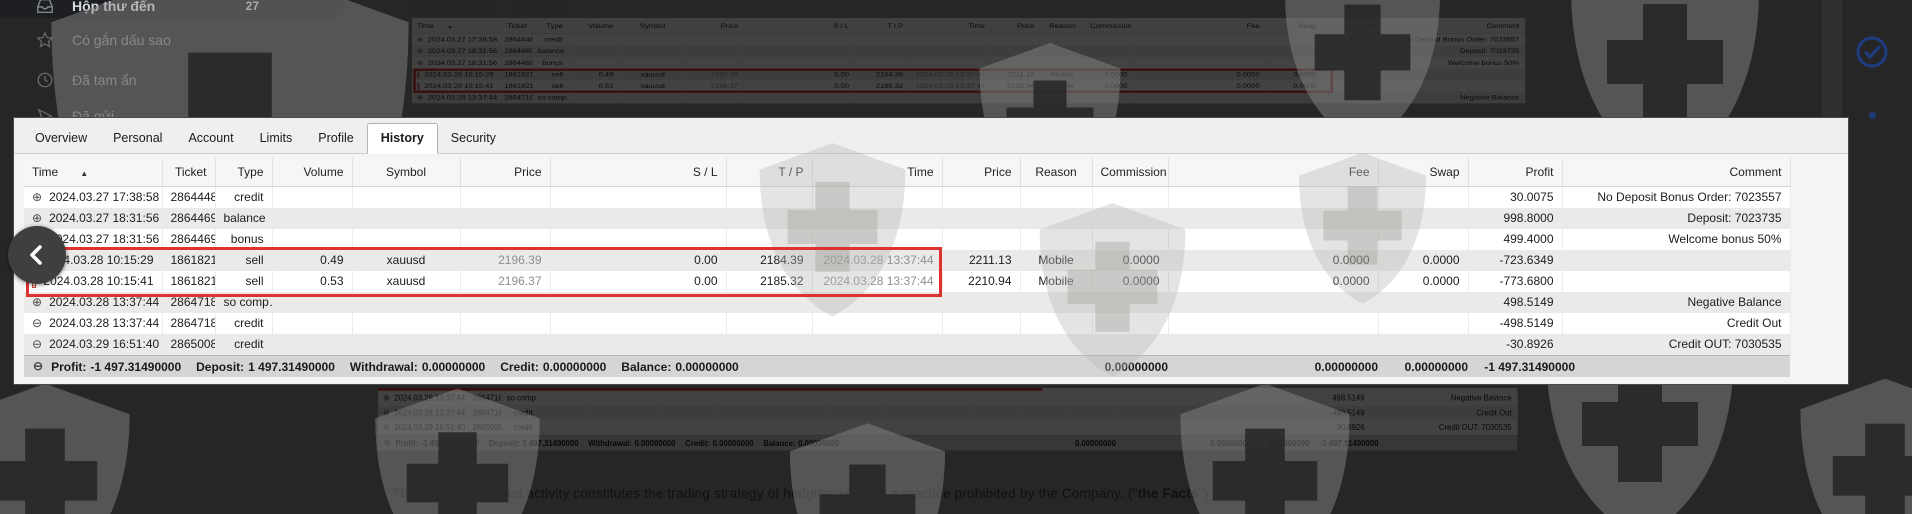 The height and width of the screenshot is (514, 1912). Describe the element at coordinates (515, 51) in the screenshot. I see `dimmed-cell-ticket: 286446993` at that location.